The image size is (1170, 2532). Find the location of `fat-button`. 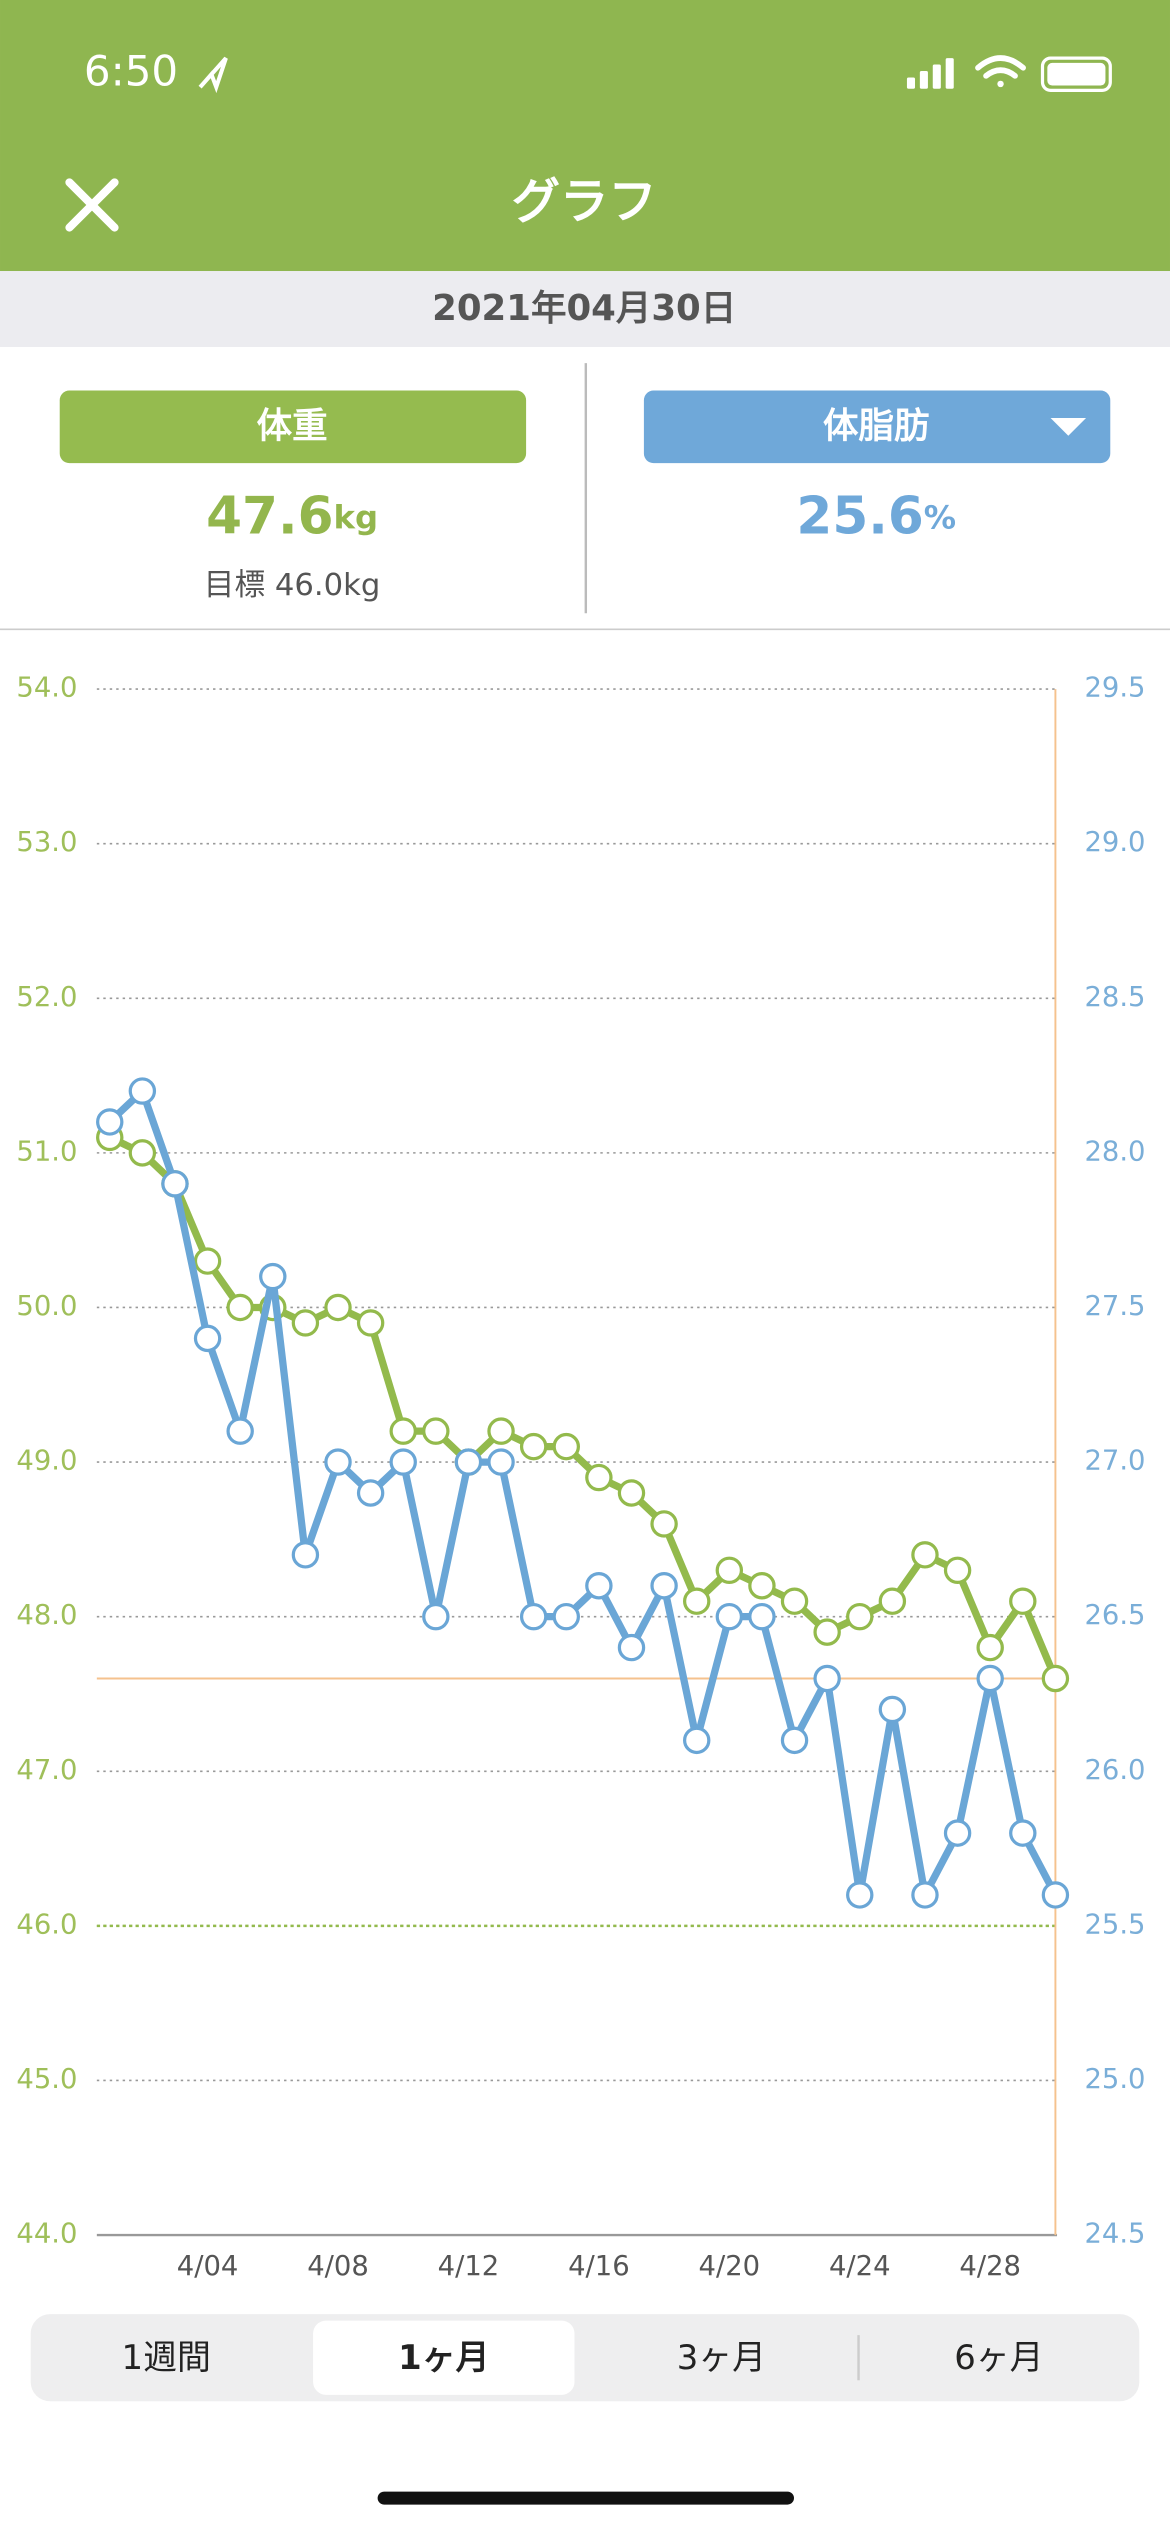

fat-button is located at coordinates (877, 427).